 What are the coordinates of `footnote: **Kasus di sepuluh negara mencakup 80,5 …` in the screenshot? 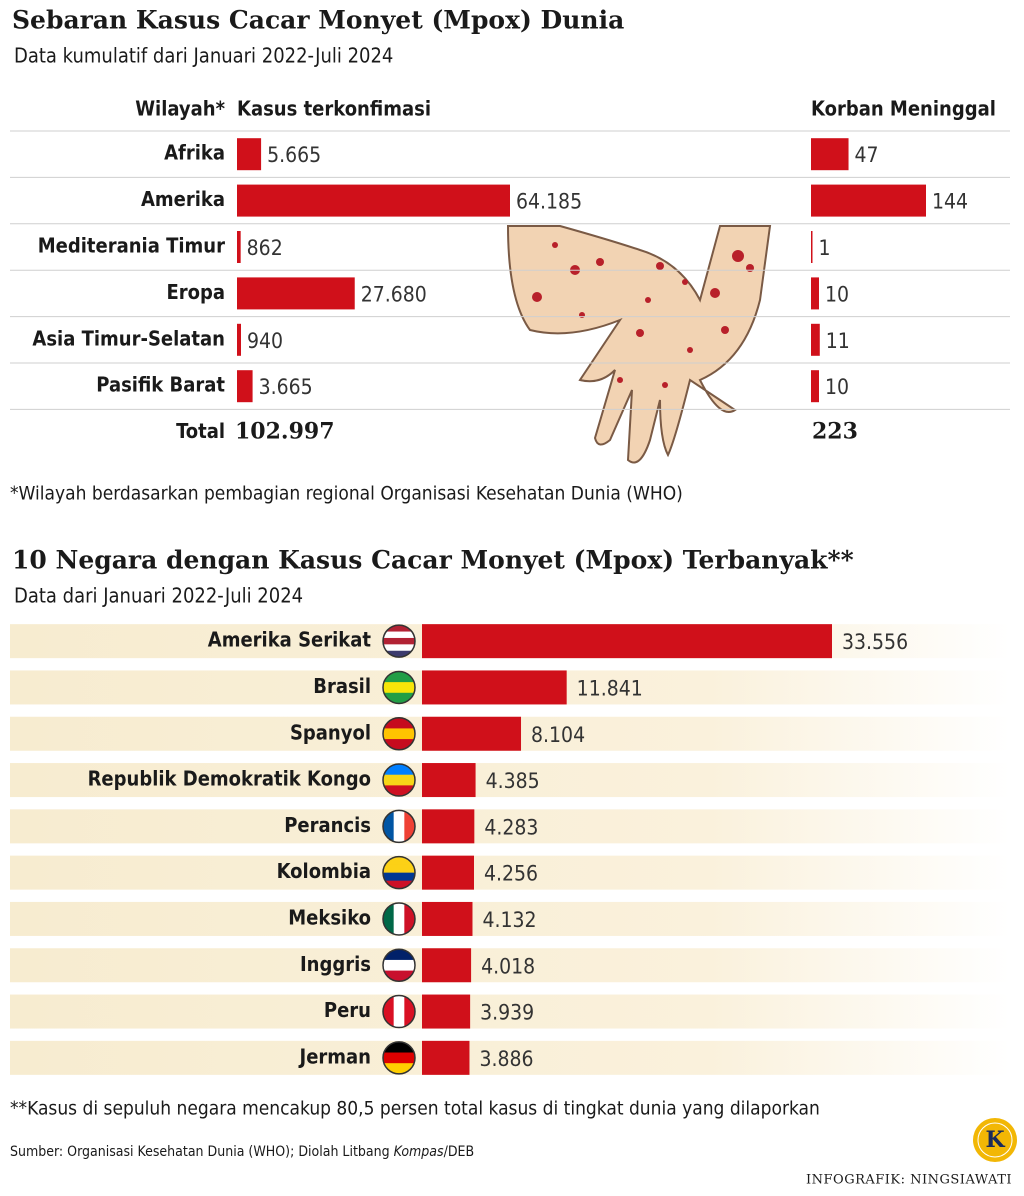 It's located at (415, 1109).